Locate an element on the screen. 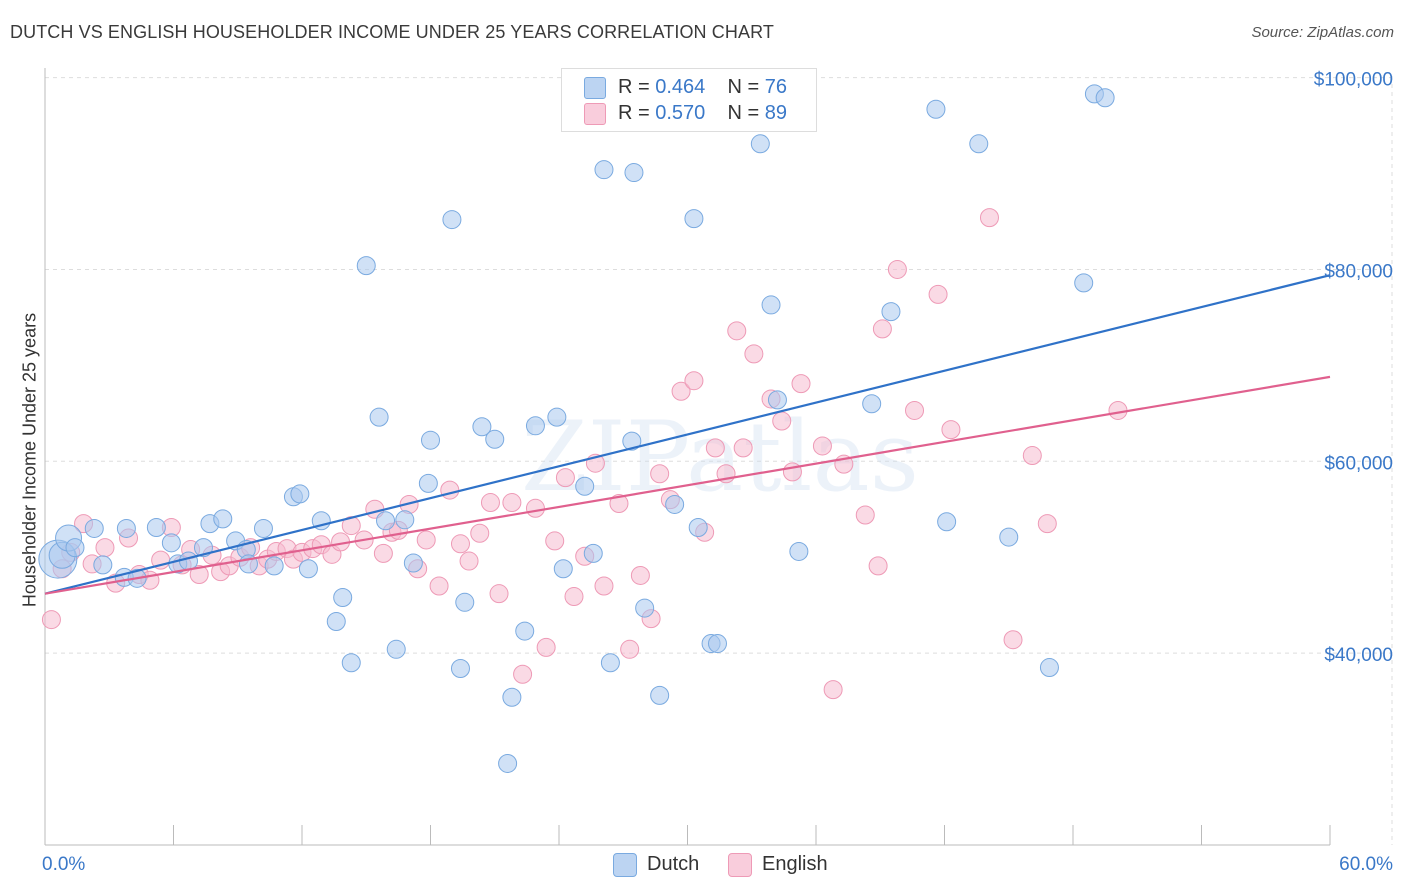  y-tick-labels: $40,000 $60,000 $80,000 $100,000 is located at coordinates (1353, 368).